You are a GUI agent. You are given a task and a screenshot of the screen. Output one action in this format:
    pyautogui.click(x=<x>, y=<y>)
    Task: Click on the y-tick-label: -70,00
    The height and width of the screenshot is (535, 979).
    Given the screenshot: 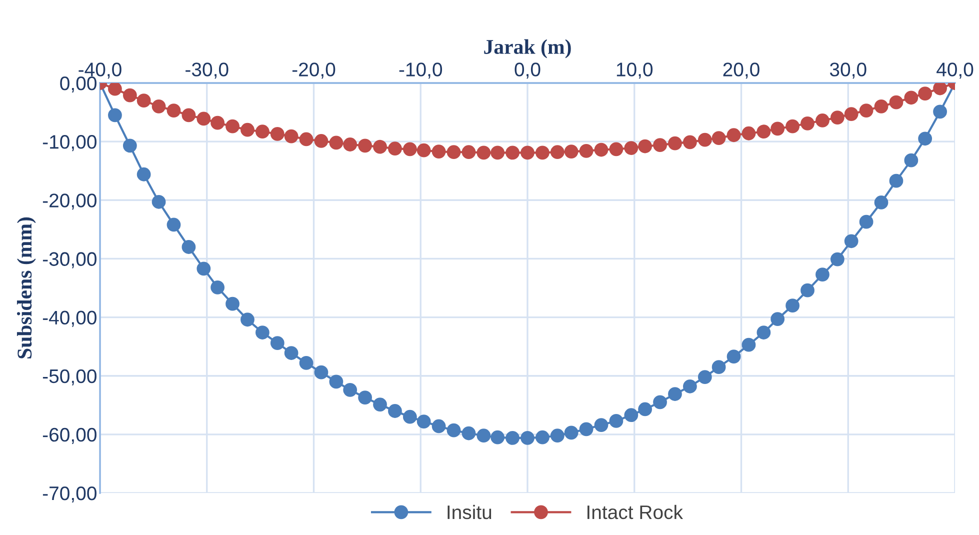 What is the action you would take?
    pyautogui.click(x=69, y=494)
    